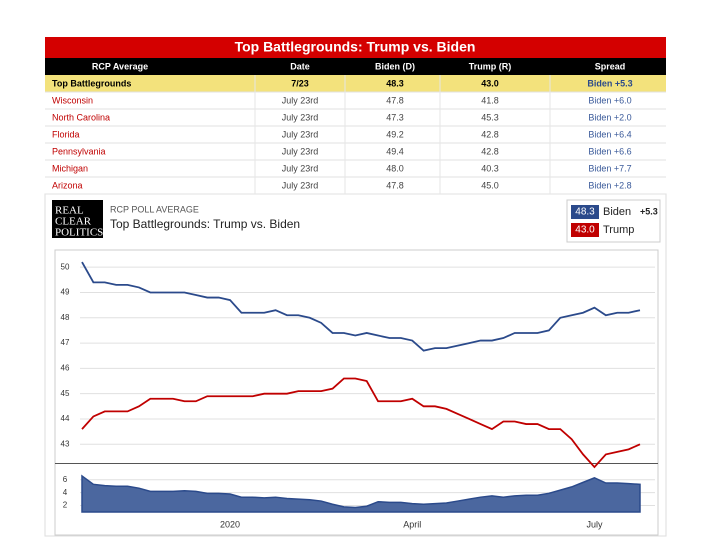 This screenshot has height=558, width=704. What do you see at coordinates (65, 505) in the screenshot?
I see `y-tick-label: 2` at bounding box center [65, 505].